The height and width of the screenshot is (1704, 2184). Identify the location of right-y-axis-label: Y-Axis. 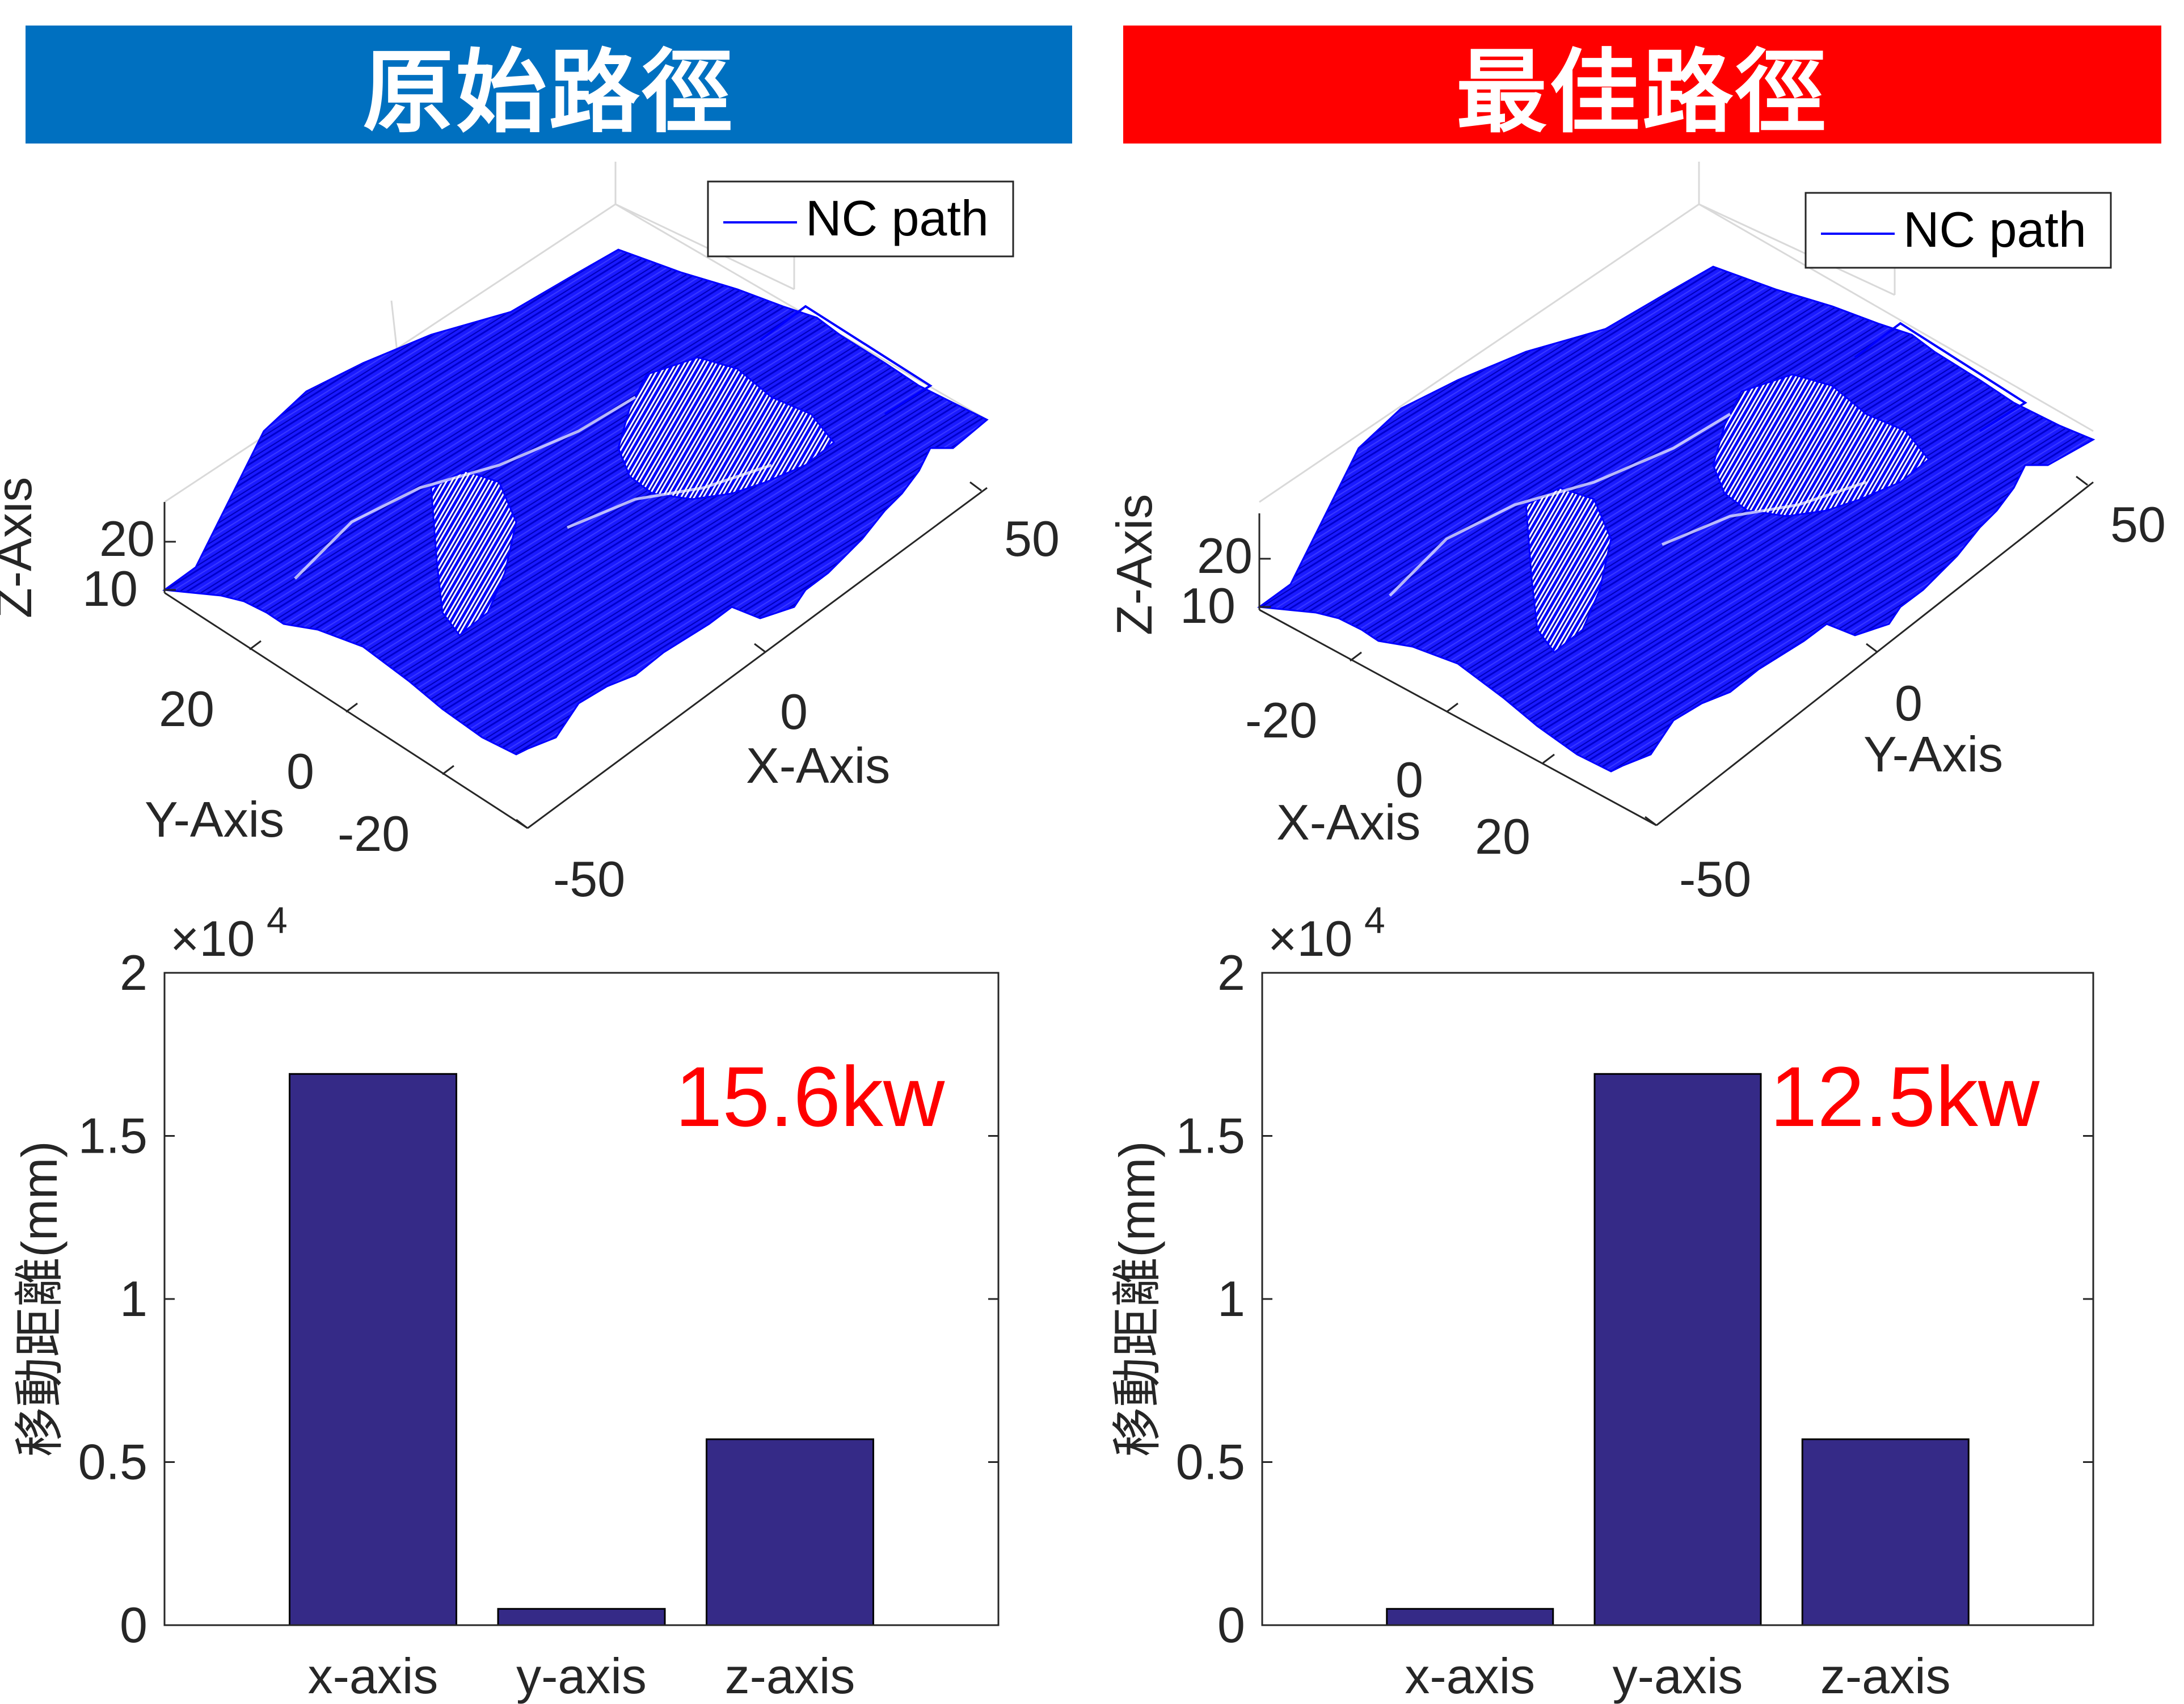
(1933, 754).